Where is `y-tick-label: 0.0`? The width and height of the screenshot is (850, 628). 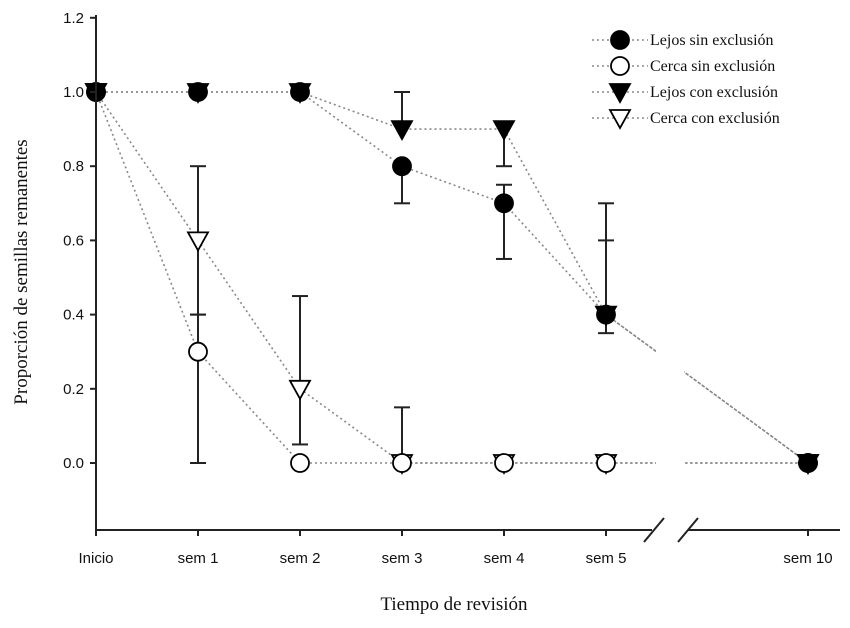 y-tick-label: 0.0 is located at coordinates (73, 463).